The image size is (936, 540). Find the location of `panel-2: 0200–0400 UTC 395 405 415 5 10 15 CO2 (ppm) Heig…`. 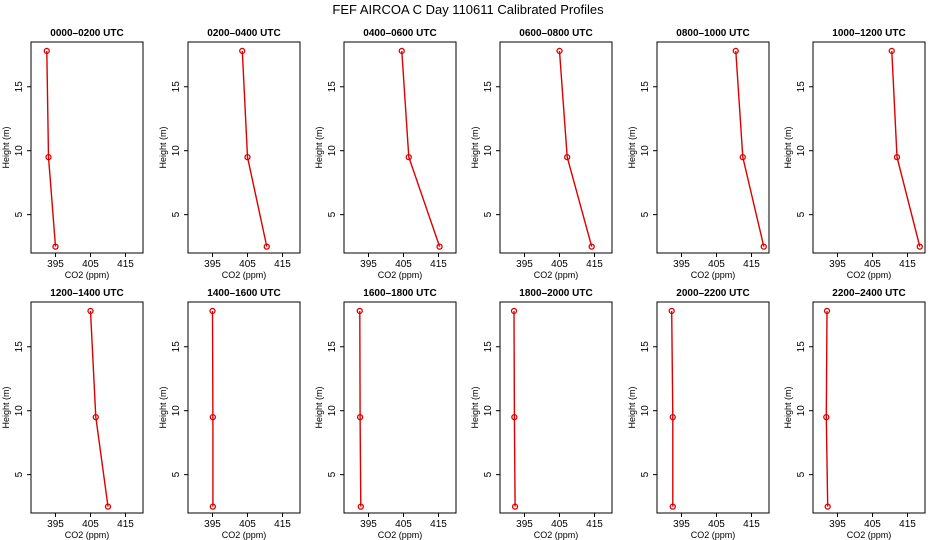

panel-2: 0200–0400 UTC 395 405 415 5 10 15 CO2 (ppm) Heig… is located at coordinates (229, 154).